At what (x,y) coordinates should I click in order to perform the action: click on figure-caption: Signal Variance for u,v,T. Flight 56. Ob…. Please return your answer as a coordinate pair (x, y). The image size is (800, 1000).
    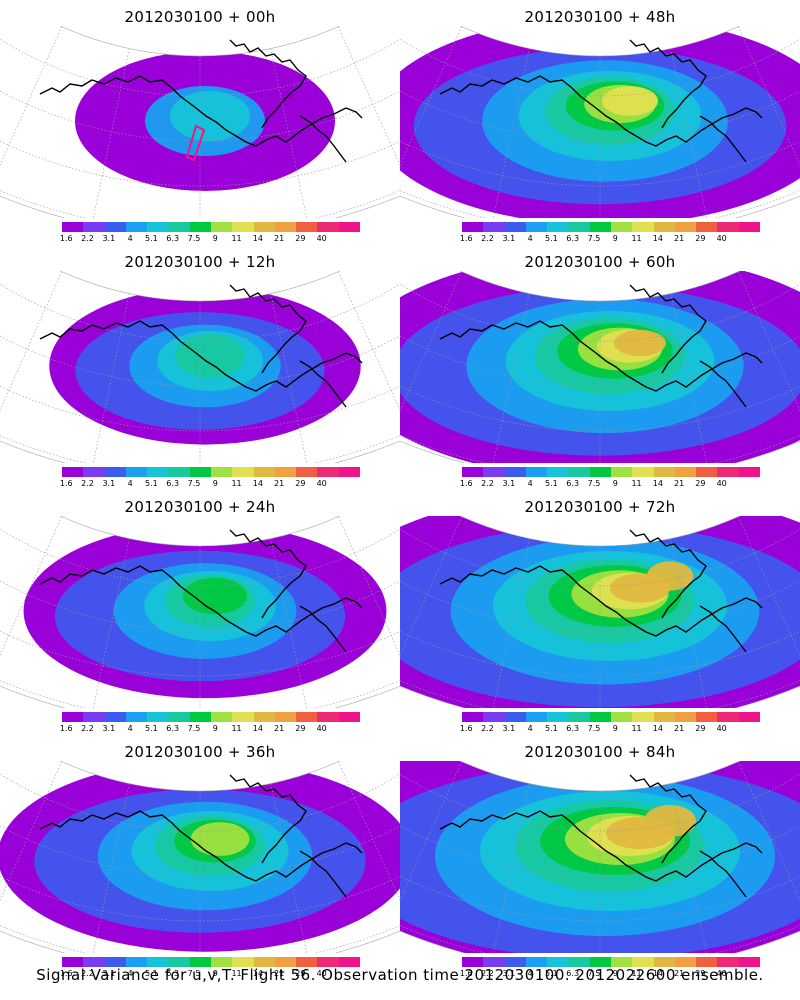
    Looking at the image, I should click on (400, 975).